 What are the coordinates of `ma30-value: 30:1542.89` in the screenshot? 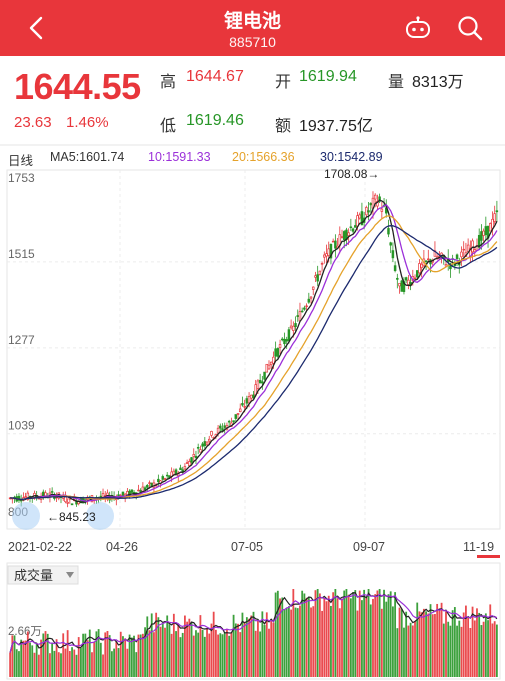 It's located at (351, 157).